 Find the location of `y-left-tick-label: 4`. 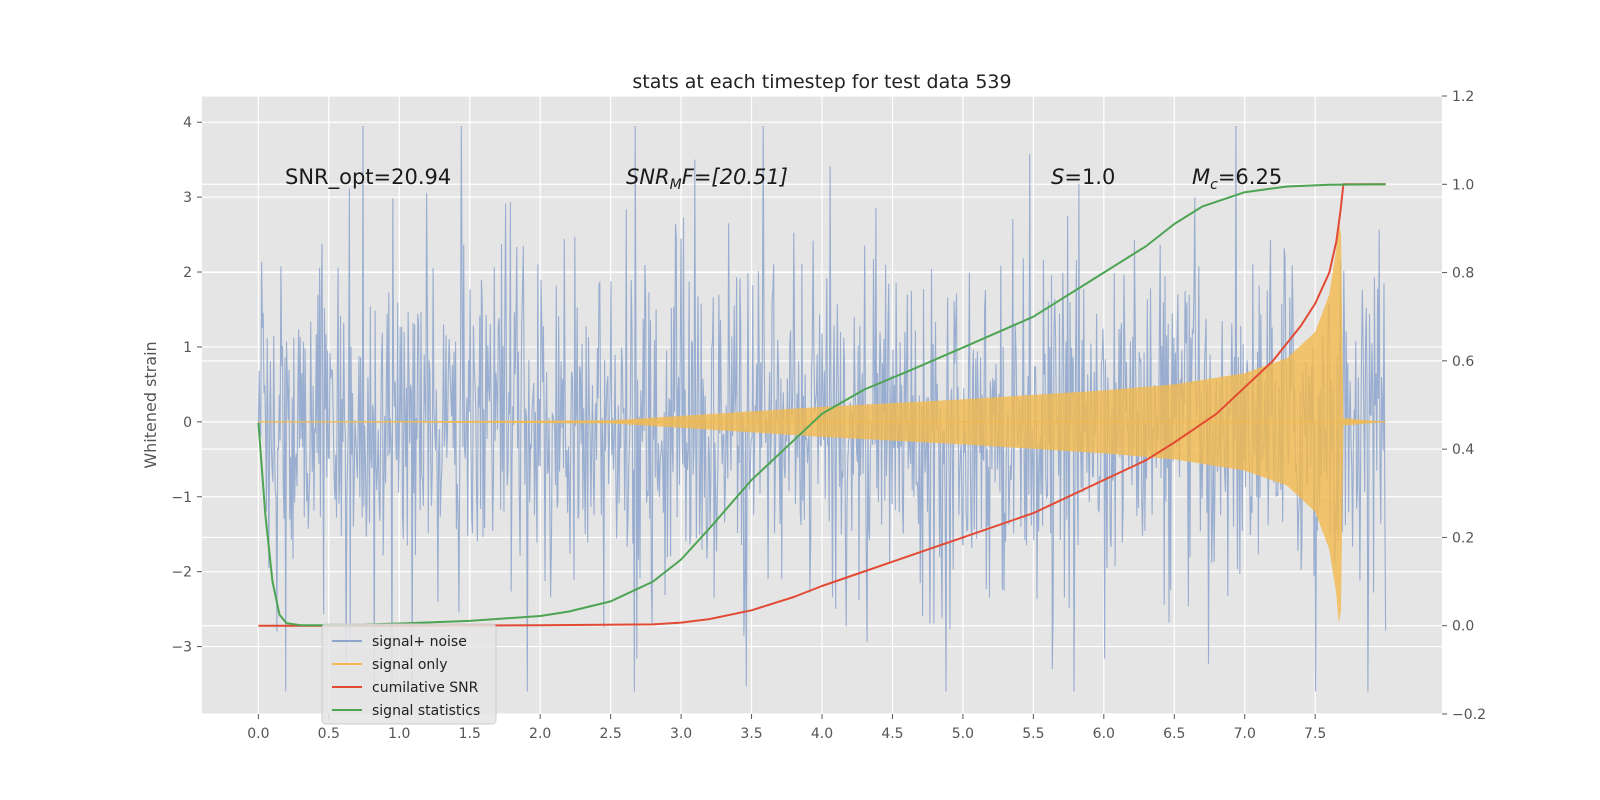

y-left-tick-label: 4 is located at coordinates (187, 123).